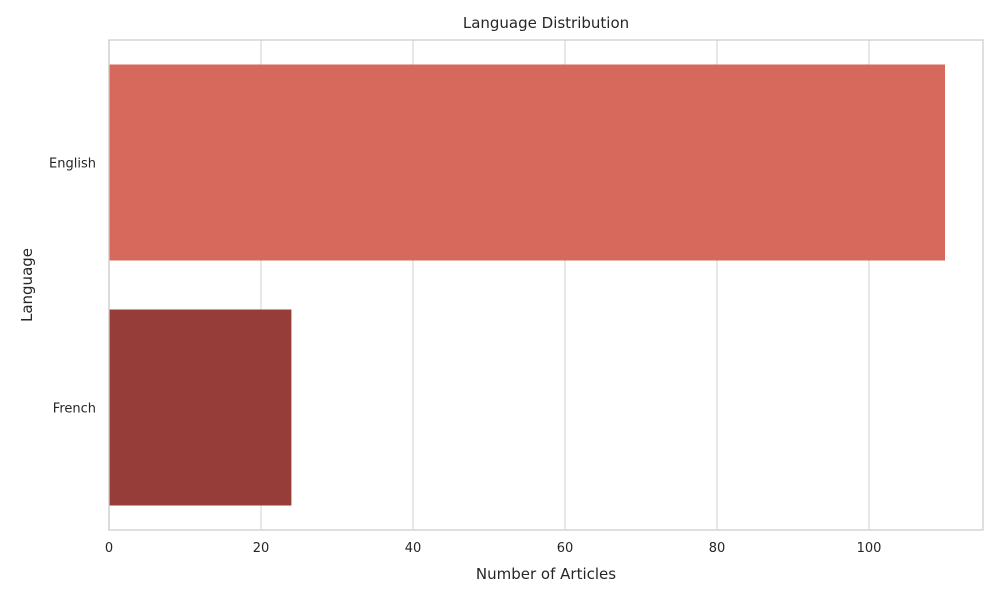  I want to click on x-tick-label: 0, so click(109, 548).